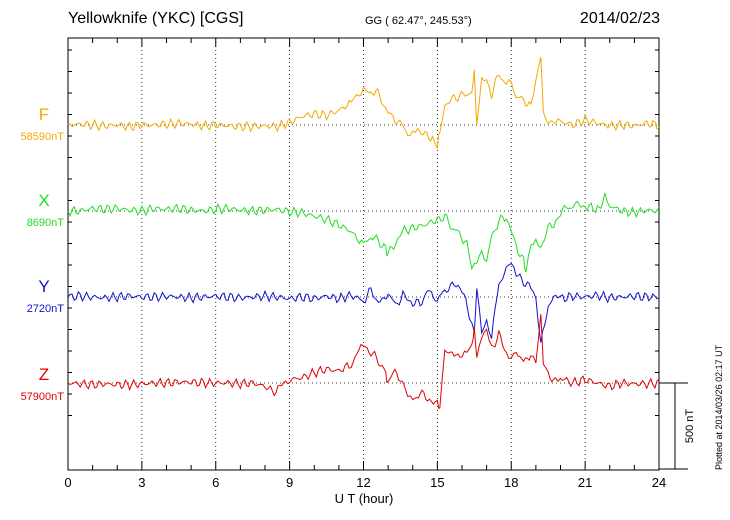 This screenshot has width=730, height=520. I want to click on x-tick-label: 12, so click(363, 482).